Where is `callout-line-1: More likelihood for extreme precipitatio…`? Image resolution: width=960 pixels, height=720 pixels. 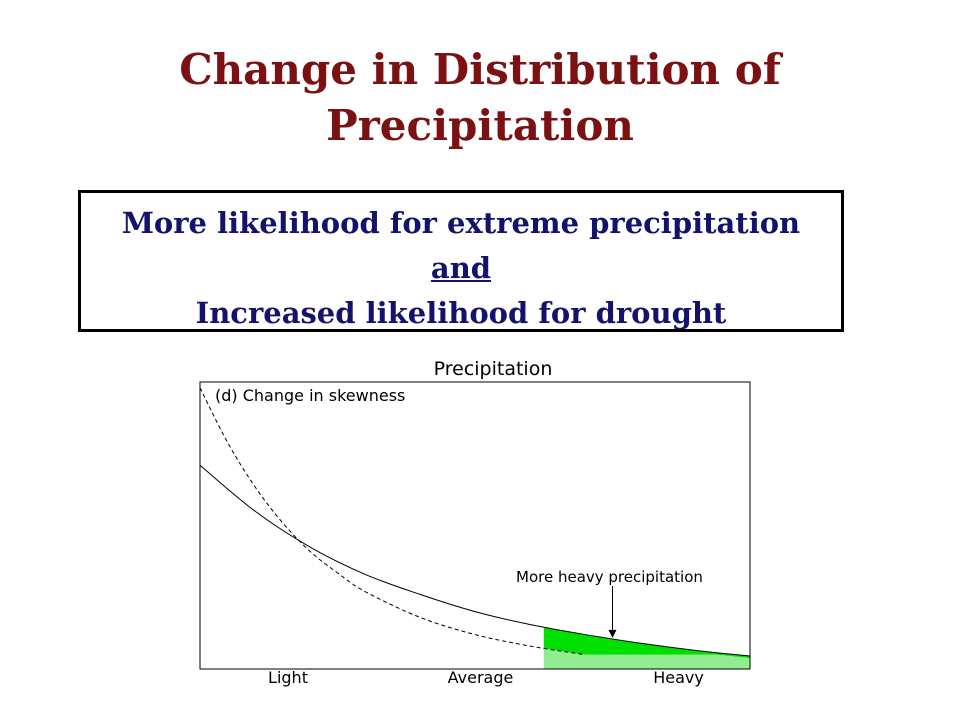
callout-line-1: More likelihood for extreme precipitatio… is located at coordinates (461, 223).